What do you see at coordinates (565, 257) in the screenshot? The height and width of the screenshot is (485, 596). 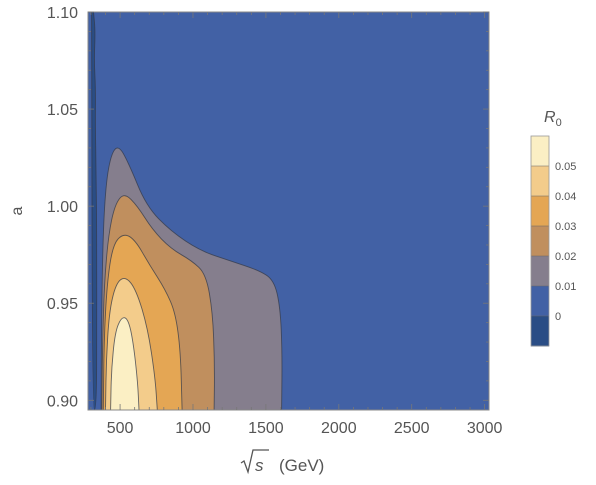 I see `colorbar-level-label: 0.02` at bounding box center [565, 257].